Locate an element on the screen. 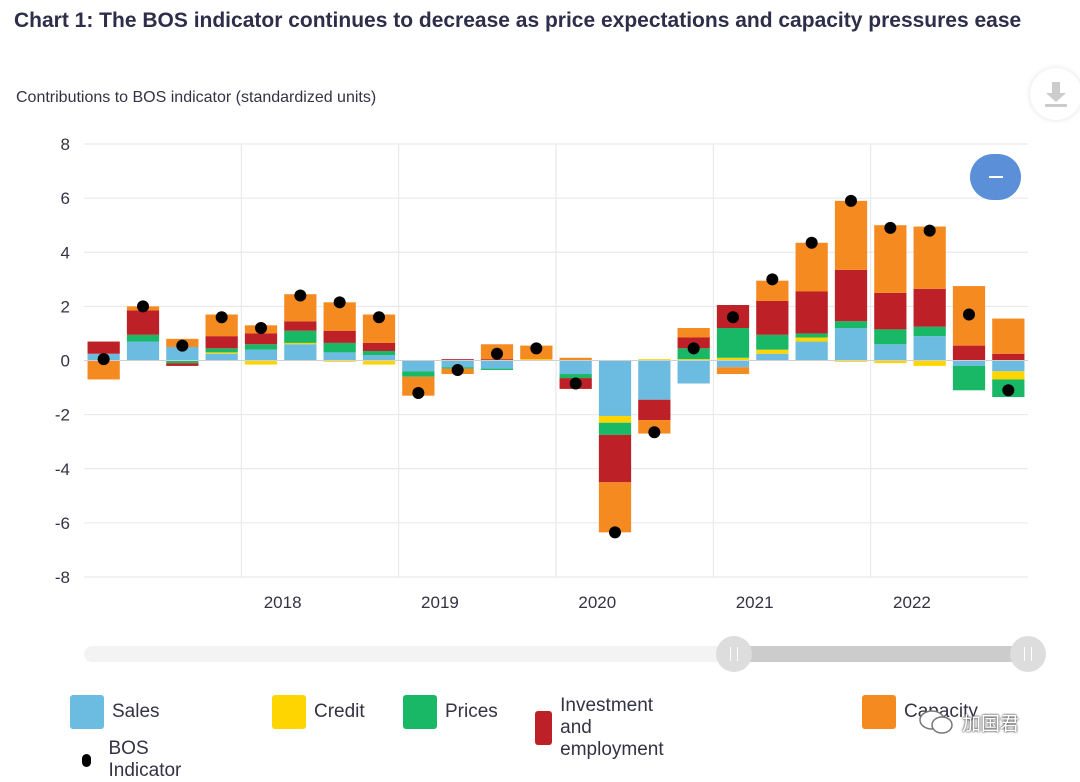  range-slider-right-handle is located at coordinates (1028, 654).